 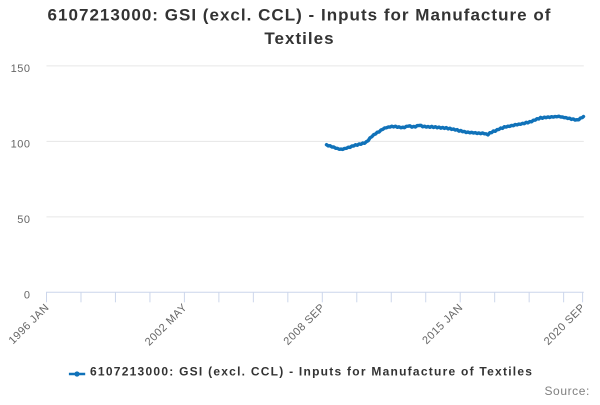 I want to click on svg-text: 0, so click(x=27, y=296).